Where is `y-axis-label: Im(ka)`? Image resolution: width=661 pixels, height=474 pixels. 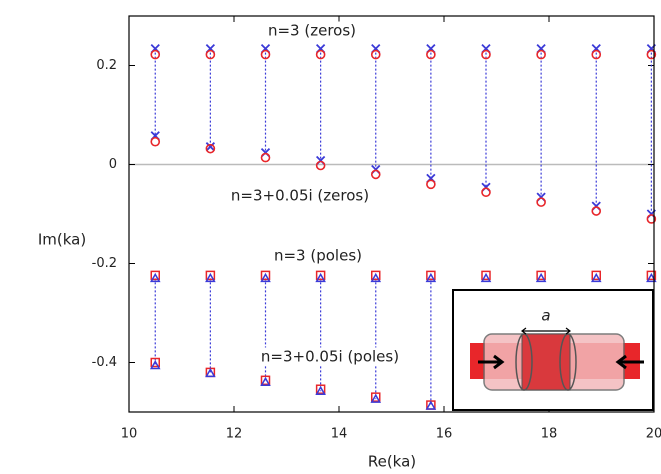 y-axis-label: Im(ka) is located at coordinates (62, 240).